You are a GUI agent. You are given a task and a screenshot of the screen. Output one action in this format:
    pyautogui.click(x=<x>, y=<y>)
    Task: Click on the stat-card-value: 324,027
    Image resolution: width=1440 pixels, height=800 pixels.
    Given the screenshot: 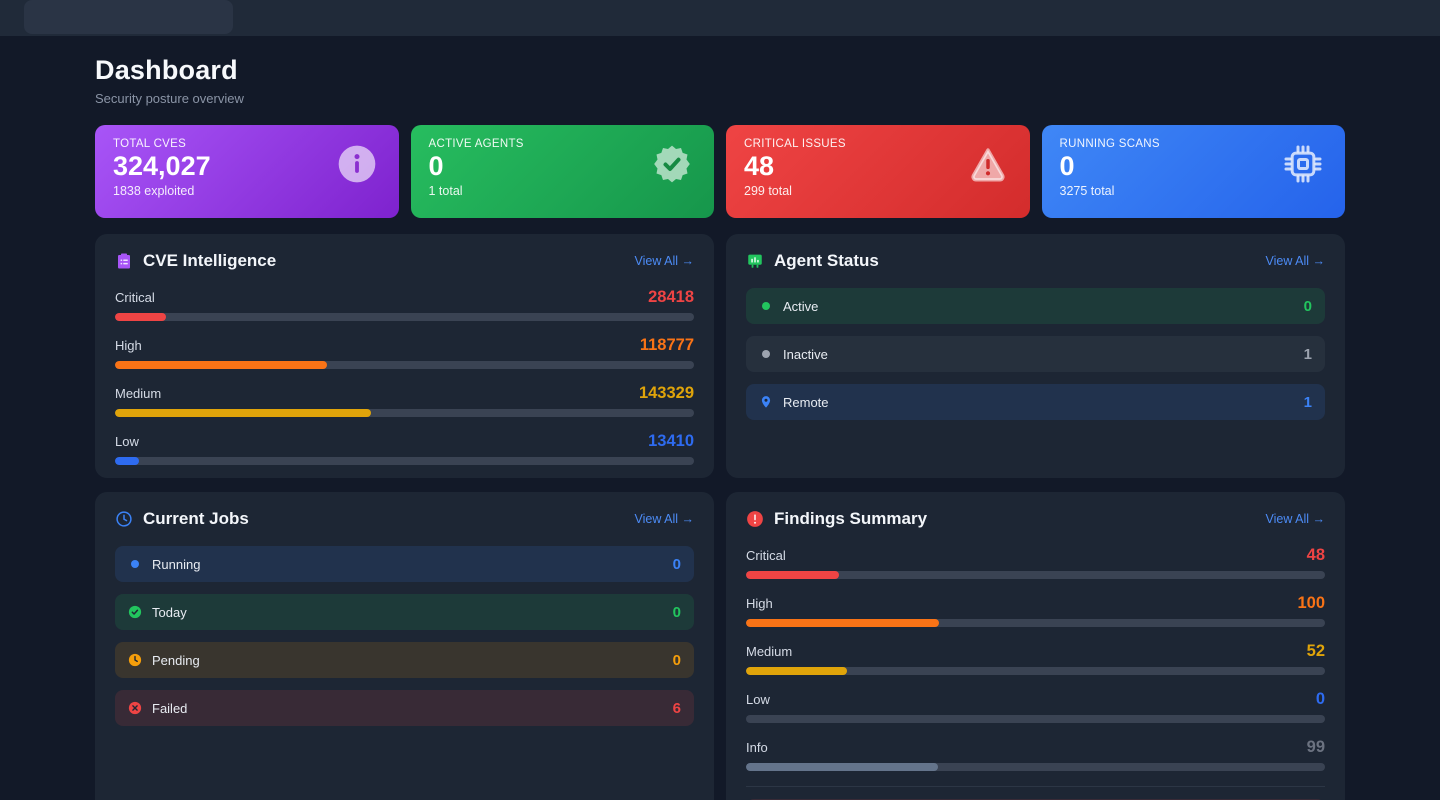 What is the action you would take?
    pyautogui.click(x=162, y=166)
    